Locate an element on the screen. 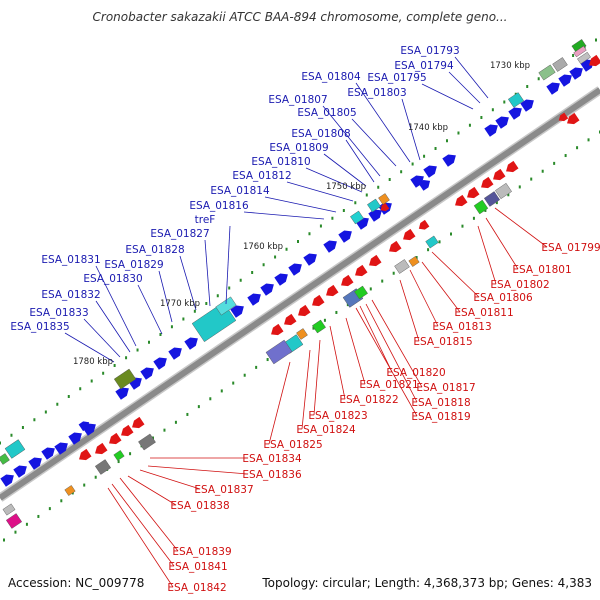 The image size is (600, 600). gene-label-top: treF is located at coordinates (205, 220).